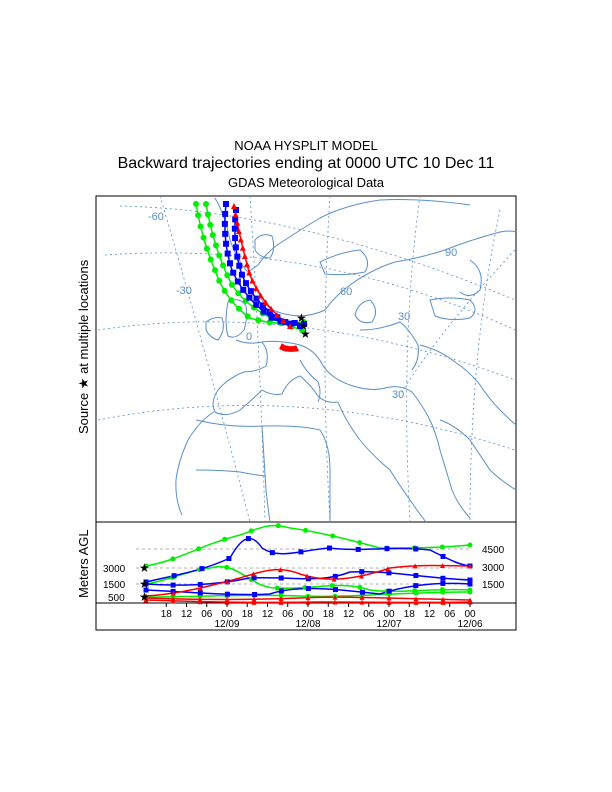  I want to click on map-trajectory-markers, so click(250, 276).